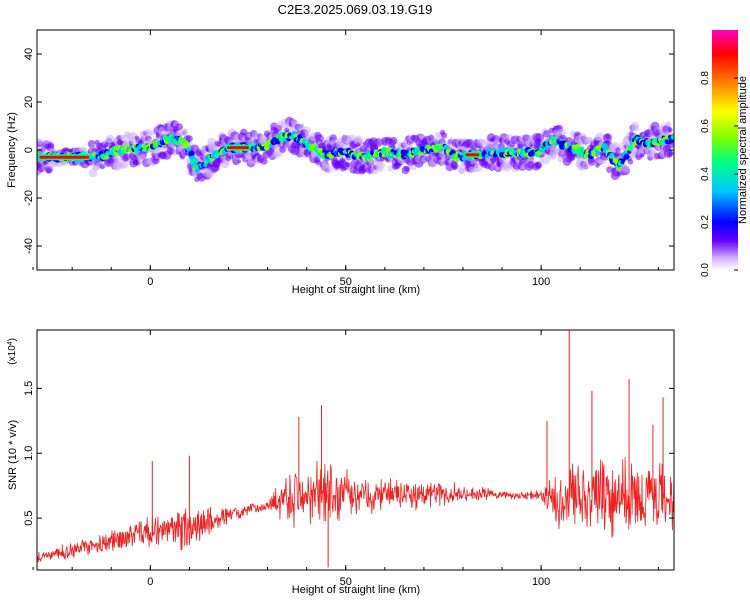 Image resolution: width=750 pixels, height=600 pixels. Describe the element at coordinates (705, 126) in the screenshot. I see `colorbar-tick-label: 0.6` at that location.